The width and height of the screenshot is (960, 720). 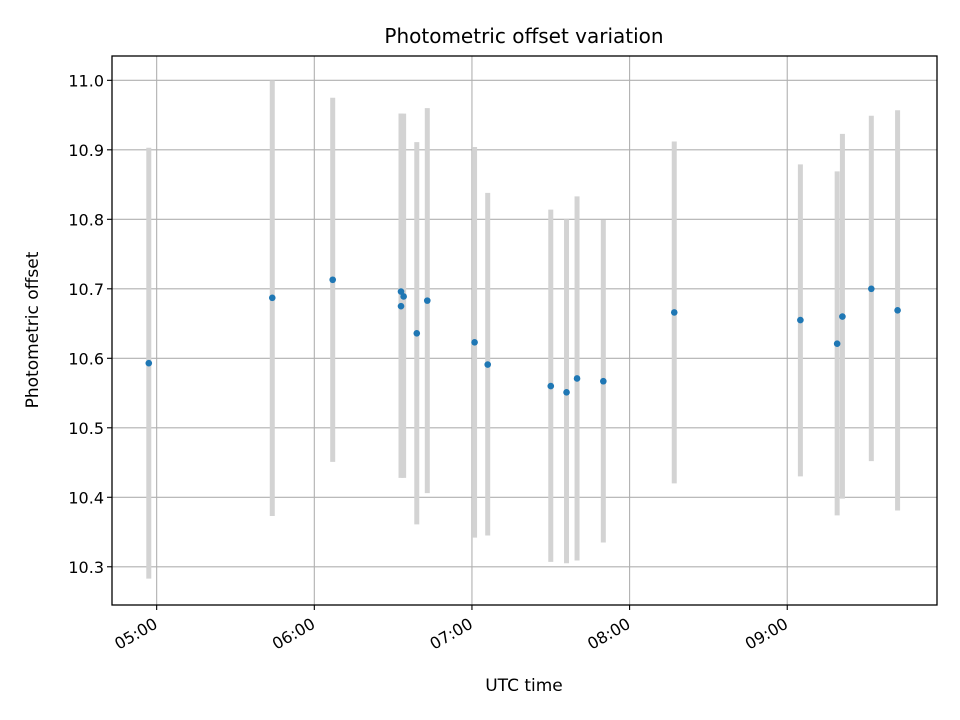 What do you see at coordinates (90, 324) in the screenshot?
I see `y-axis: 10.3 10.4 10.5 10.6 10.7 10.8 10.9 11.0` at bounding box center [90, 324].